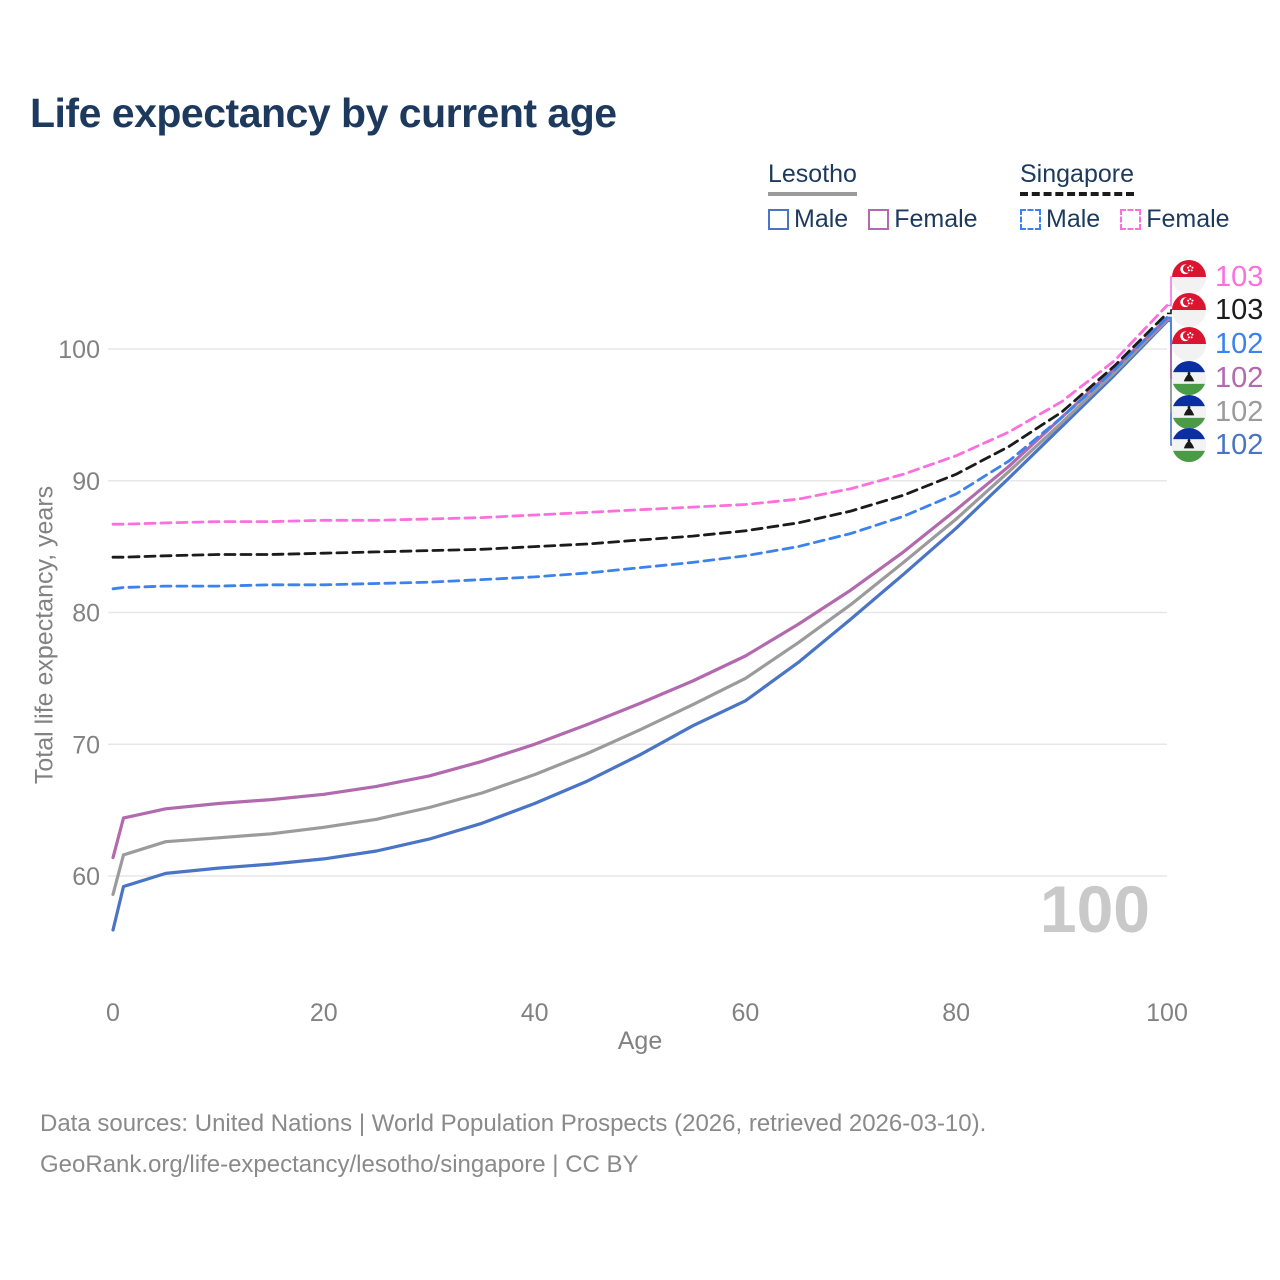 This screenshot has height=1280, width=1280. I want to click on x-axis-title: Age, so click(640, 1041).